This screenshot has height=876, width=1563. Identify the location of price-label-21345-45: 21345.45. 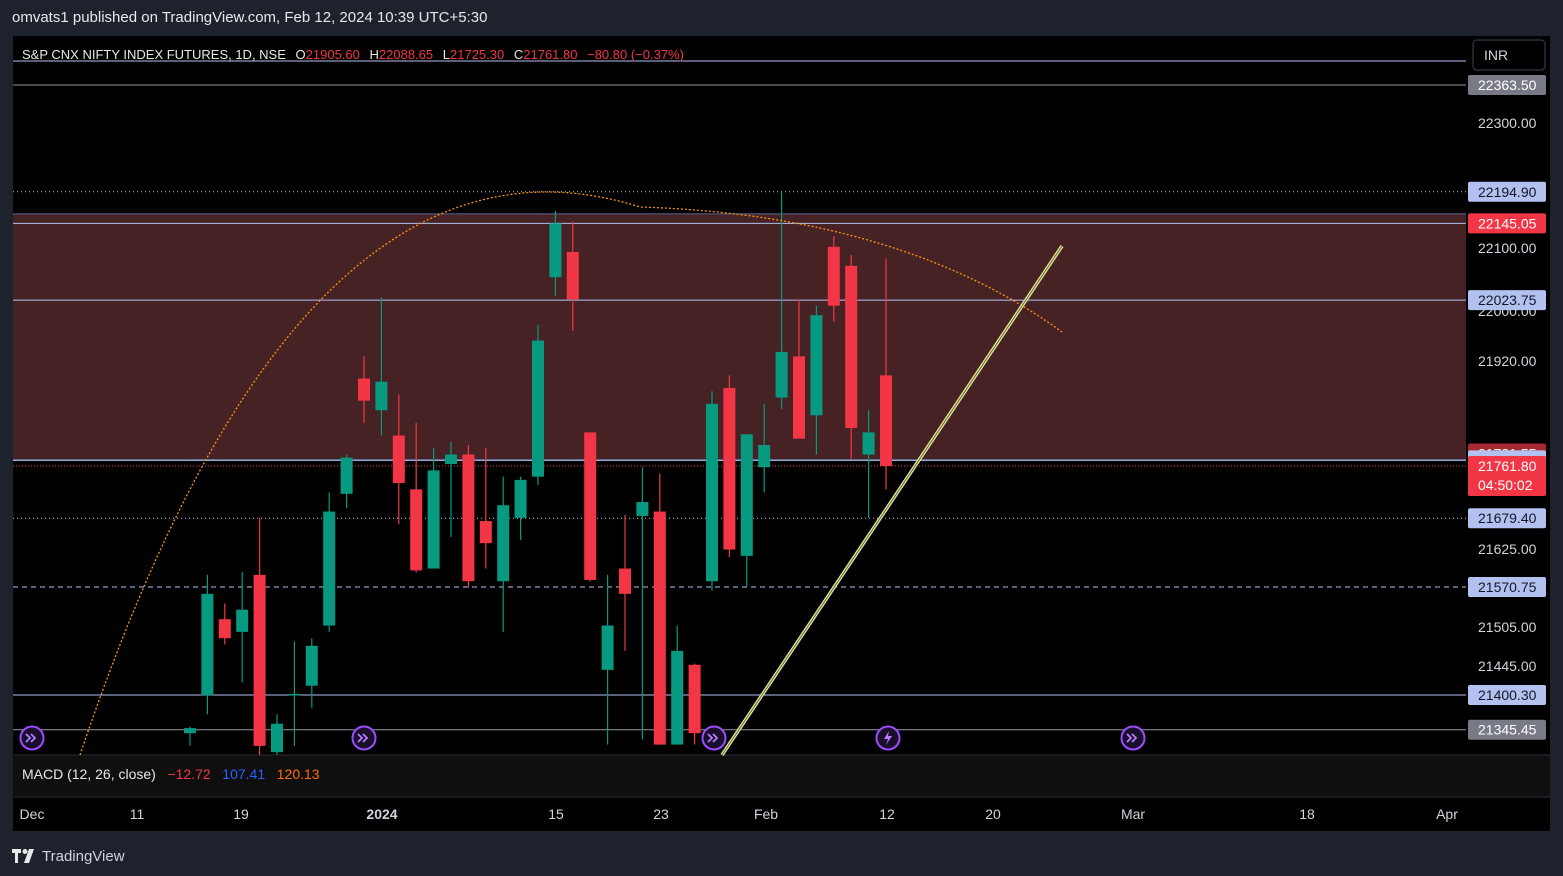
(1507, 729).